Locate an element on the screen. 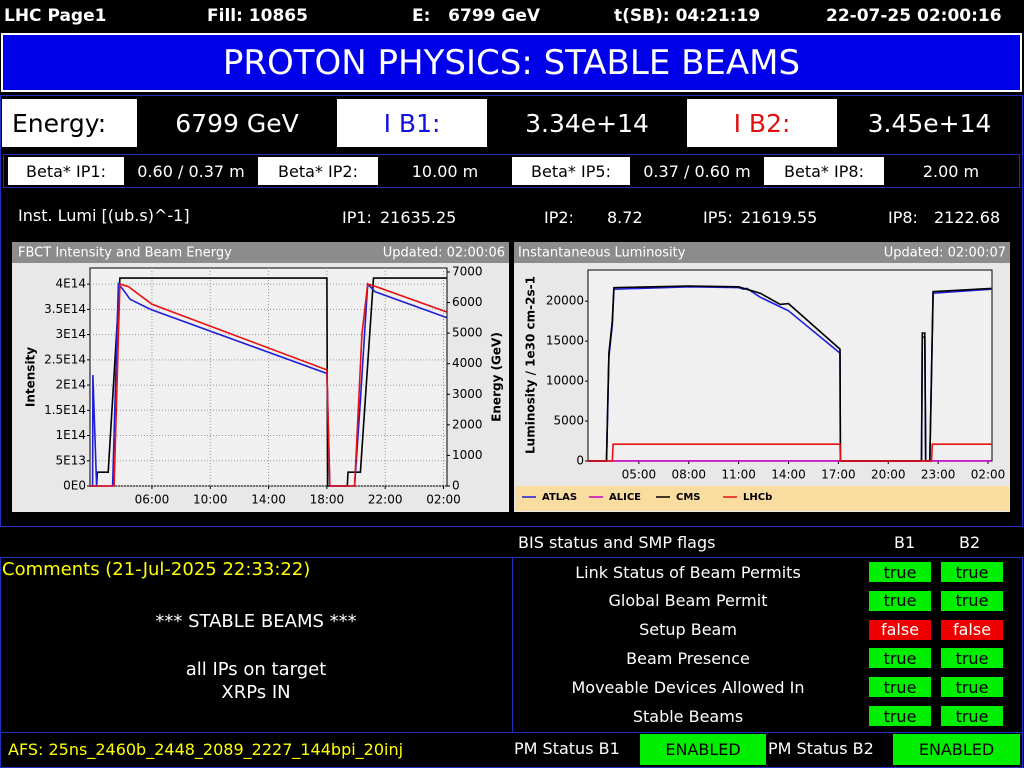  y-tick-label: 4E14 is located at coordinates (71, 284).